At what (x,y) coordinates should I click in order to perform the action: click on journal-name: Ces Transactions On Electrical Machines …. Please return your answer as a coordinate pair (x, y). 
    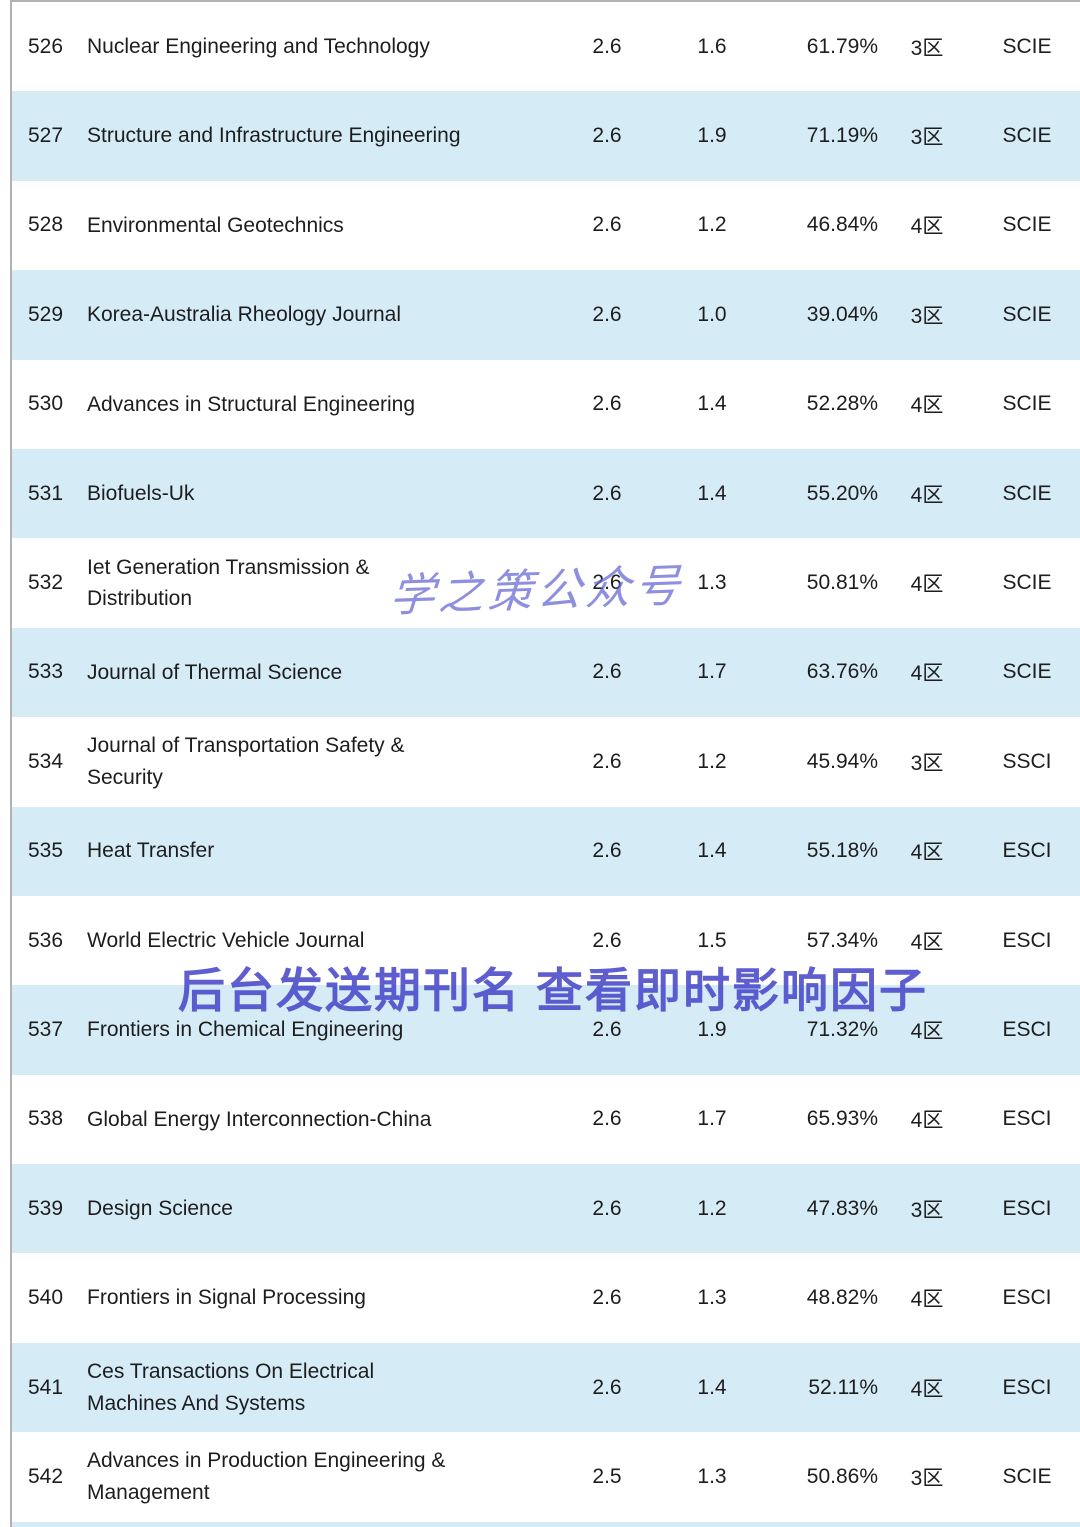
    Looking at the image, I should click on (231, 1387).